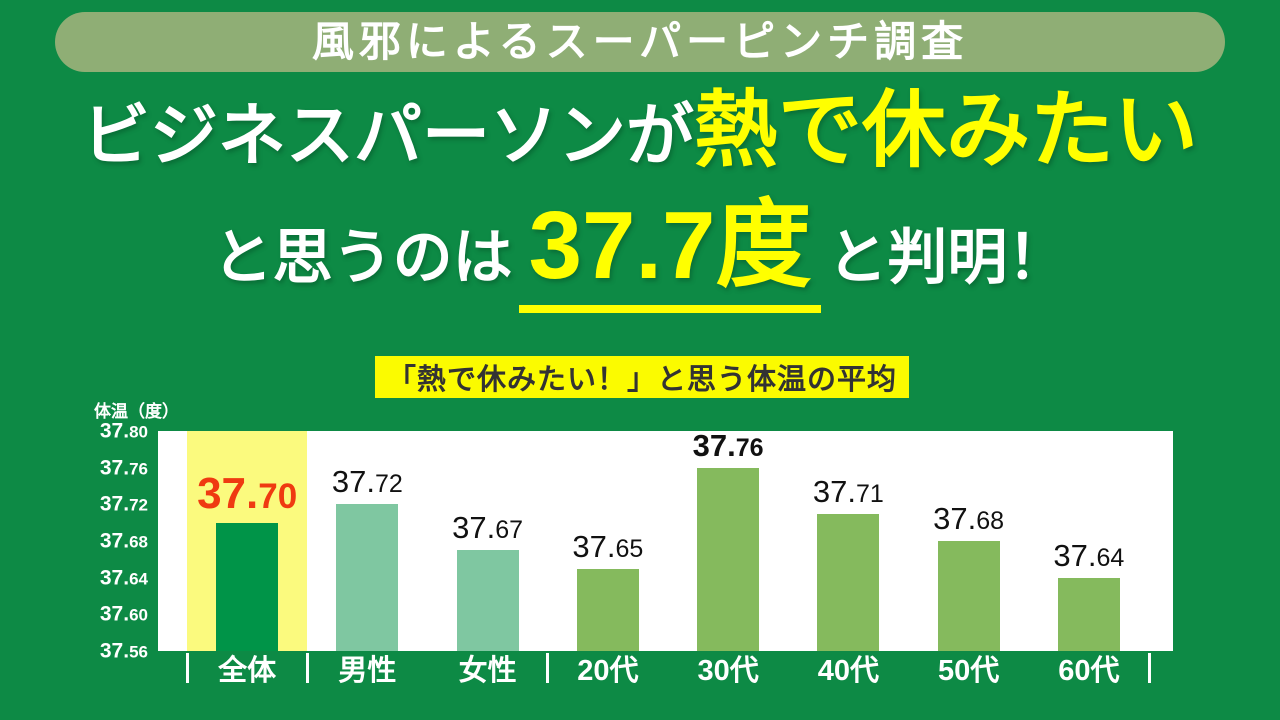  I want to click on chart-column-全体: 37.70, so click(247, 541).